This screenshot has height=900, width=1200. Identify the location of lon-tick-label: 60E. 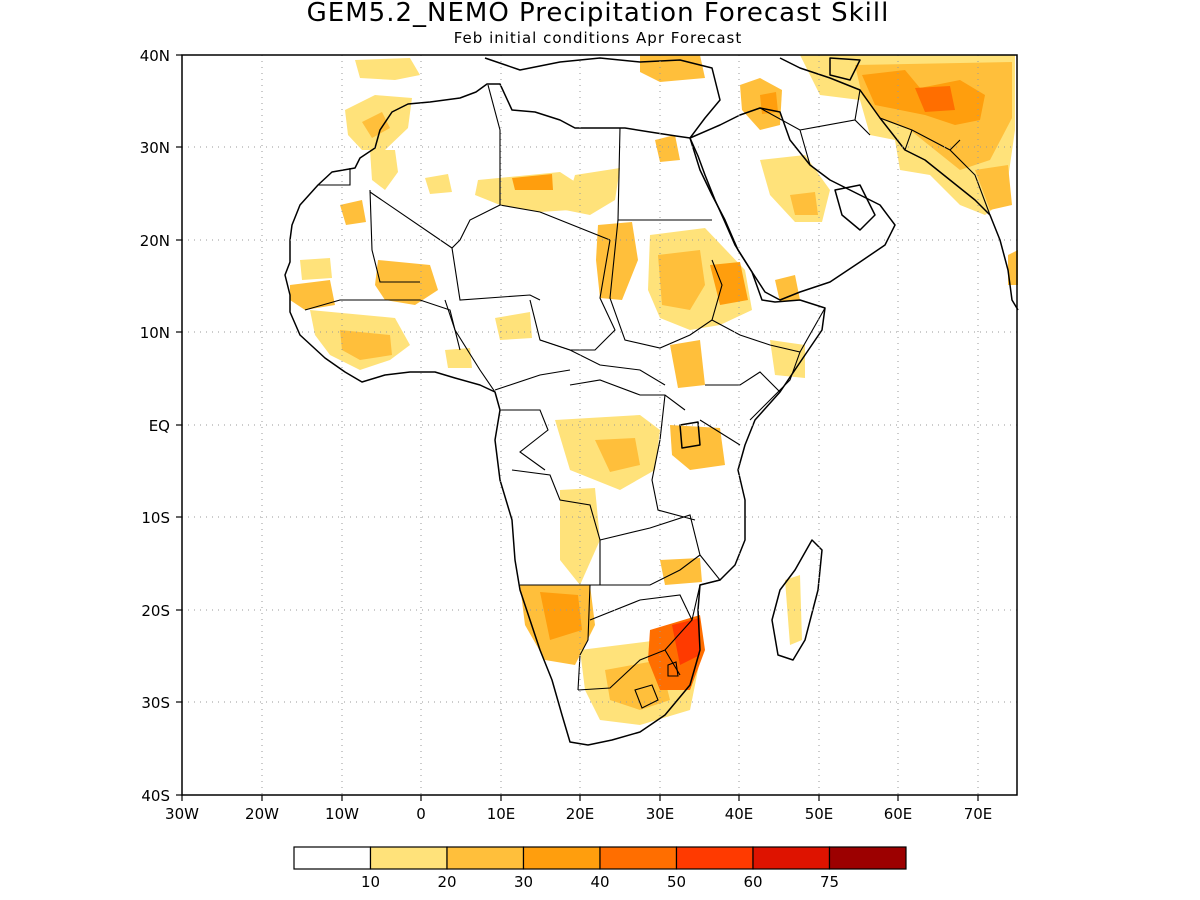
(898, 814).